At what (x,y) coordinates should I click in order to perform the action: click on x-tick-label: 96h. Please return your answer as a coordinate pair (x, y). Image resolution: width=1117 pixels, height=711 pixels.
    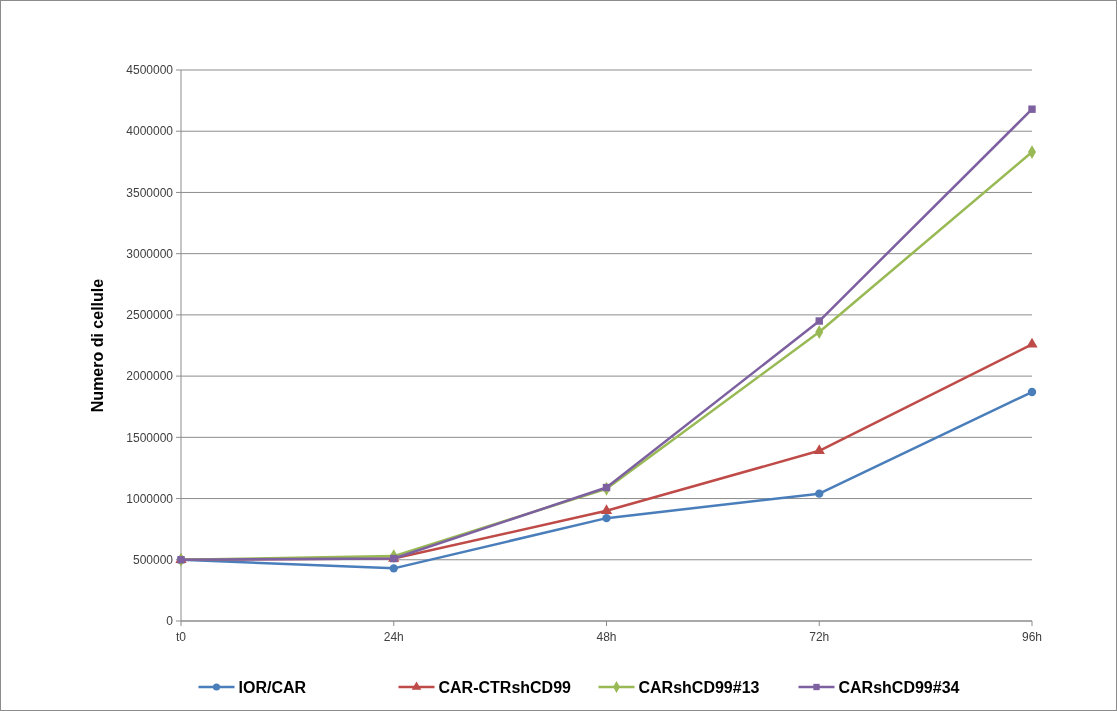
    Looking at the image, I should click on (1032, 637).